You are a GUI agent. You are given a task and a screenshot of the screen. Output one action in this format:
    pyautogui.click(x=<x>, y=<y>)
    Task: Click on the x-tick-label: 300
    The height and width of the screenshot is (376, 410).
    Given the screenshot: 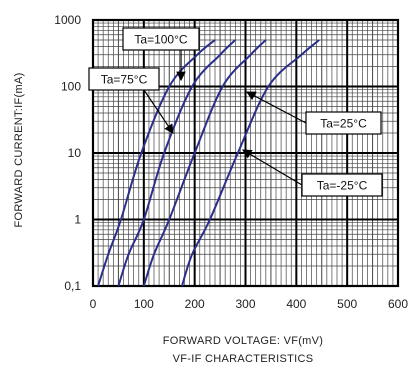 What is the action you would take?
    pyautogui.click(x=245, y=304)
    